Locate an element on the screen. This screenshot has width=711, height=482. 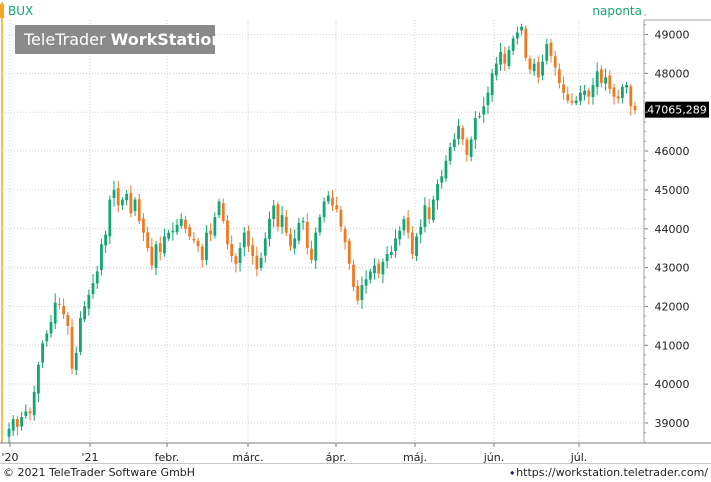
symbol-label: BUX is located at coordinates (20, 11).